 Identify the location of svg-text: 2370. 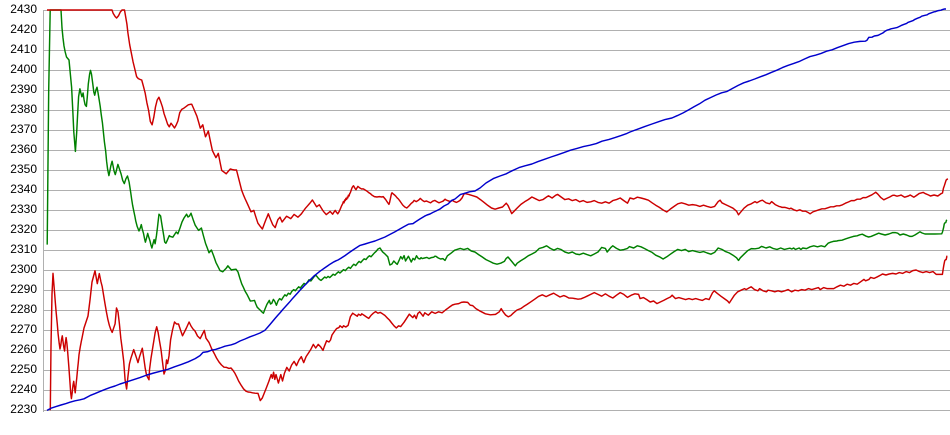
(23, 129).